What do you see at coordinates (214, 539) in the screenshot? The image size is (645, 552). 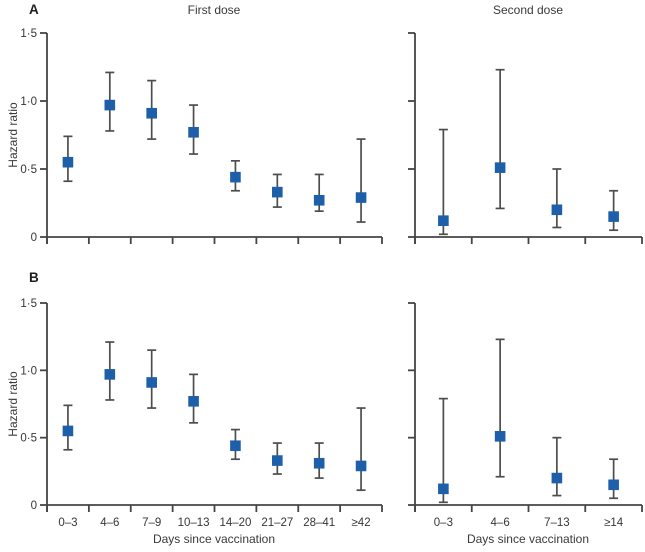 I see `x-axis-label-first-dose: Days since vaccination` at bounding box center [214, 539].